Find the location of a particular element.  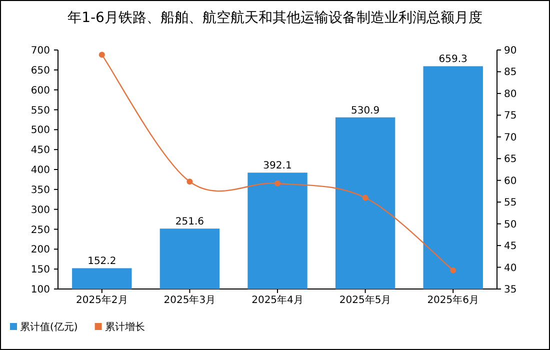

y2-tick-label: 70 is located at coordinates (510, 138).